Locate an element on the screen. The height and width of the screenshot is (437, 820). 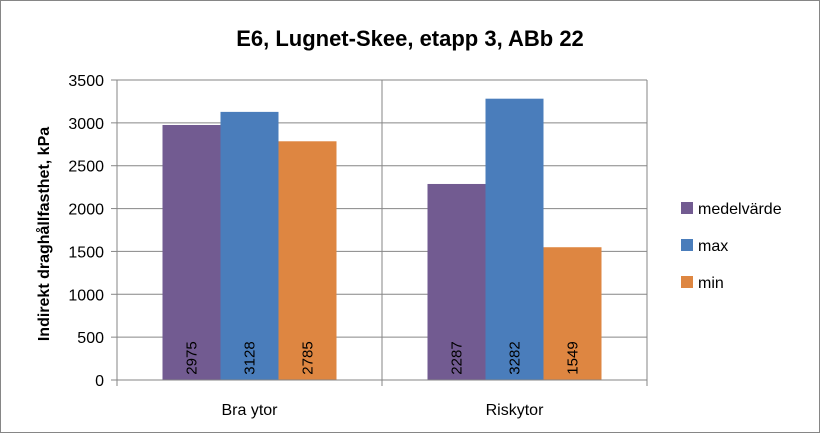
y-tick-label: 3500 is located at coordinates (86, 81).